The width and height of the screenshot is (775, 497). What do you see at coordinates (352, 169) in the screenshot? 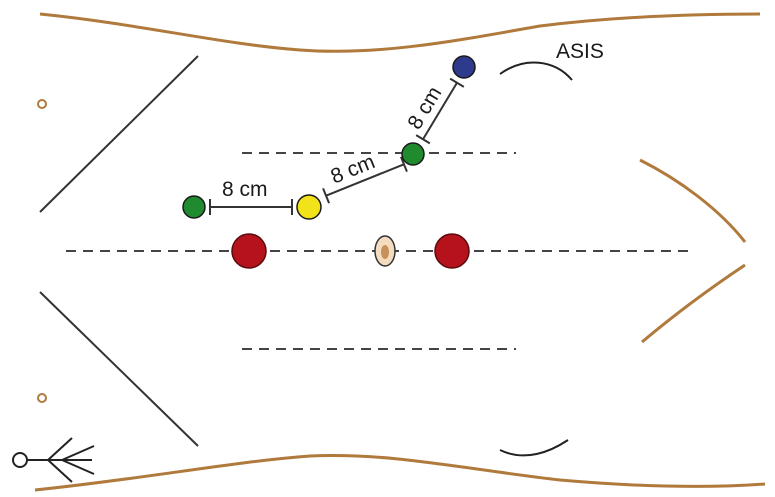
I see `distance-label-2: 8 cm` at bounding box center [352, 169].